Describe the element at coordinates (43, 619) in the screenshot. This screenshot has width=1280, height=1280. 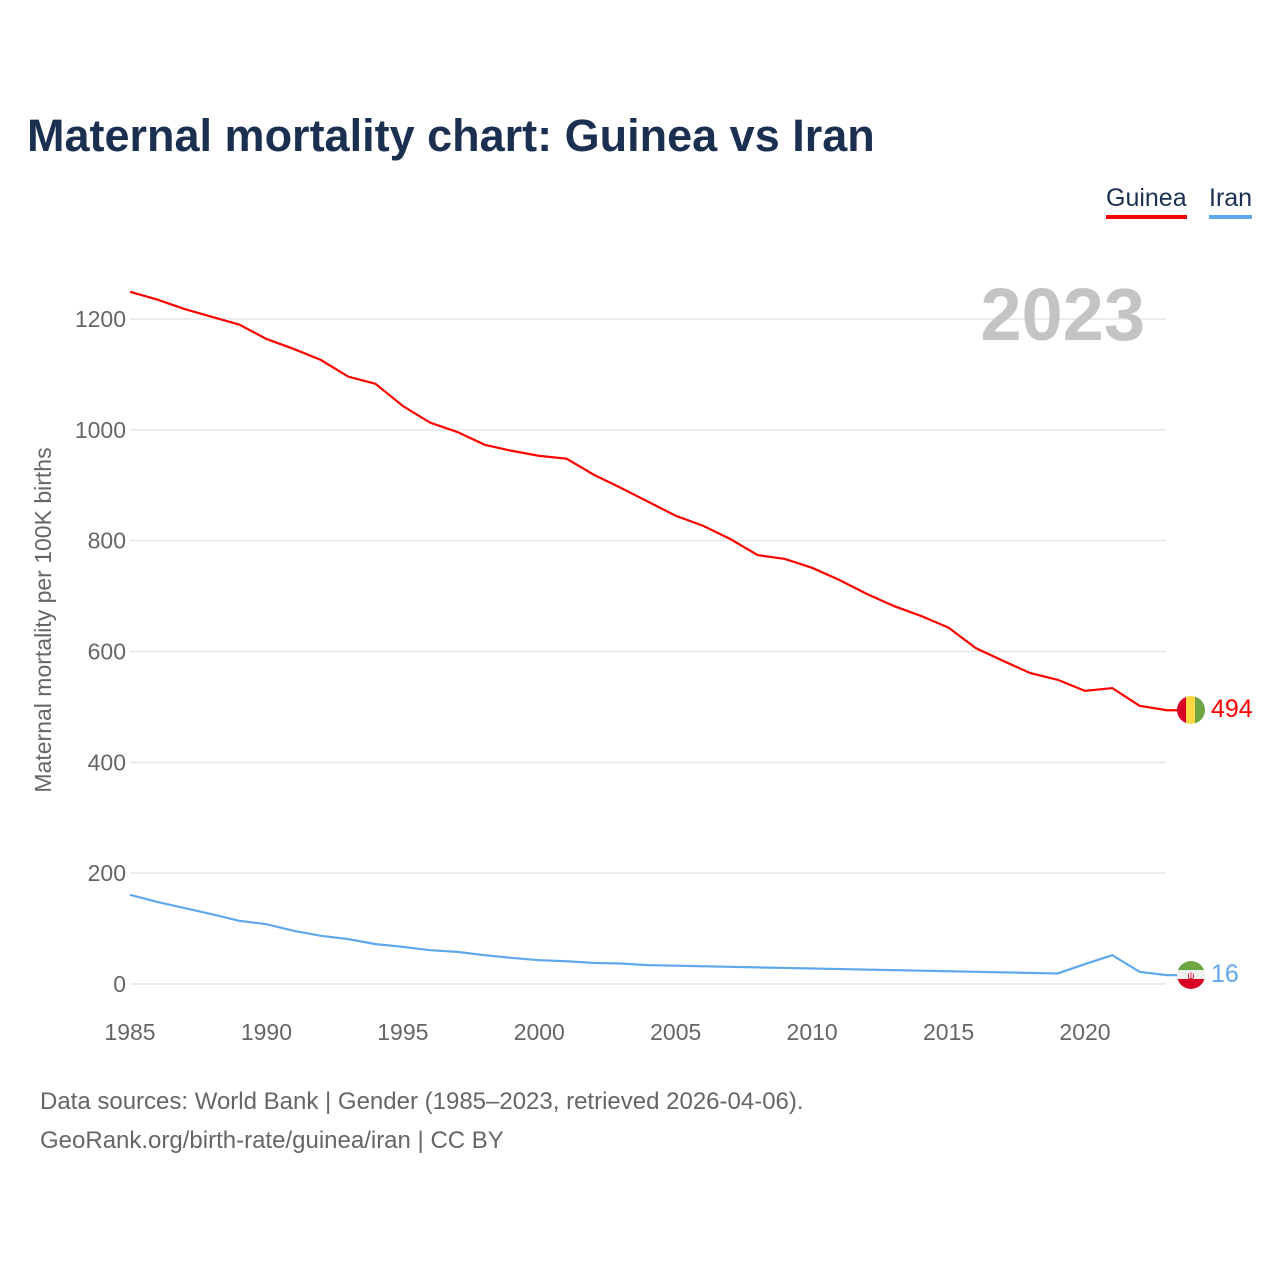
I see `y-axis-label: Maternal mortality per 100K births` at that location.